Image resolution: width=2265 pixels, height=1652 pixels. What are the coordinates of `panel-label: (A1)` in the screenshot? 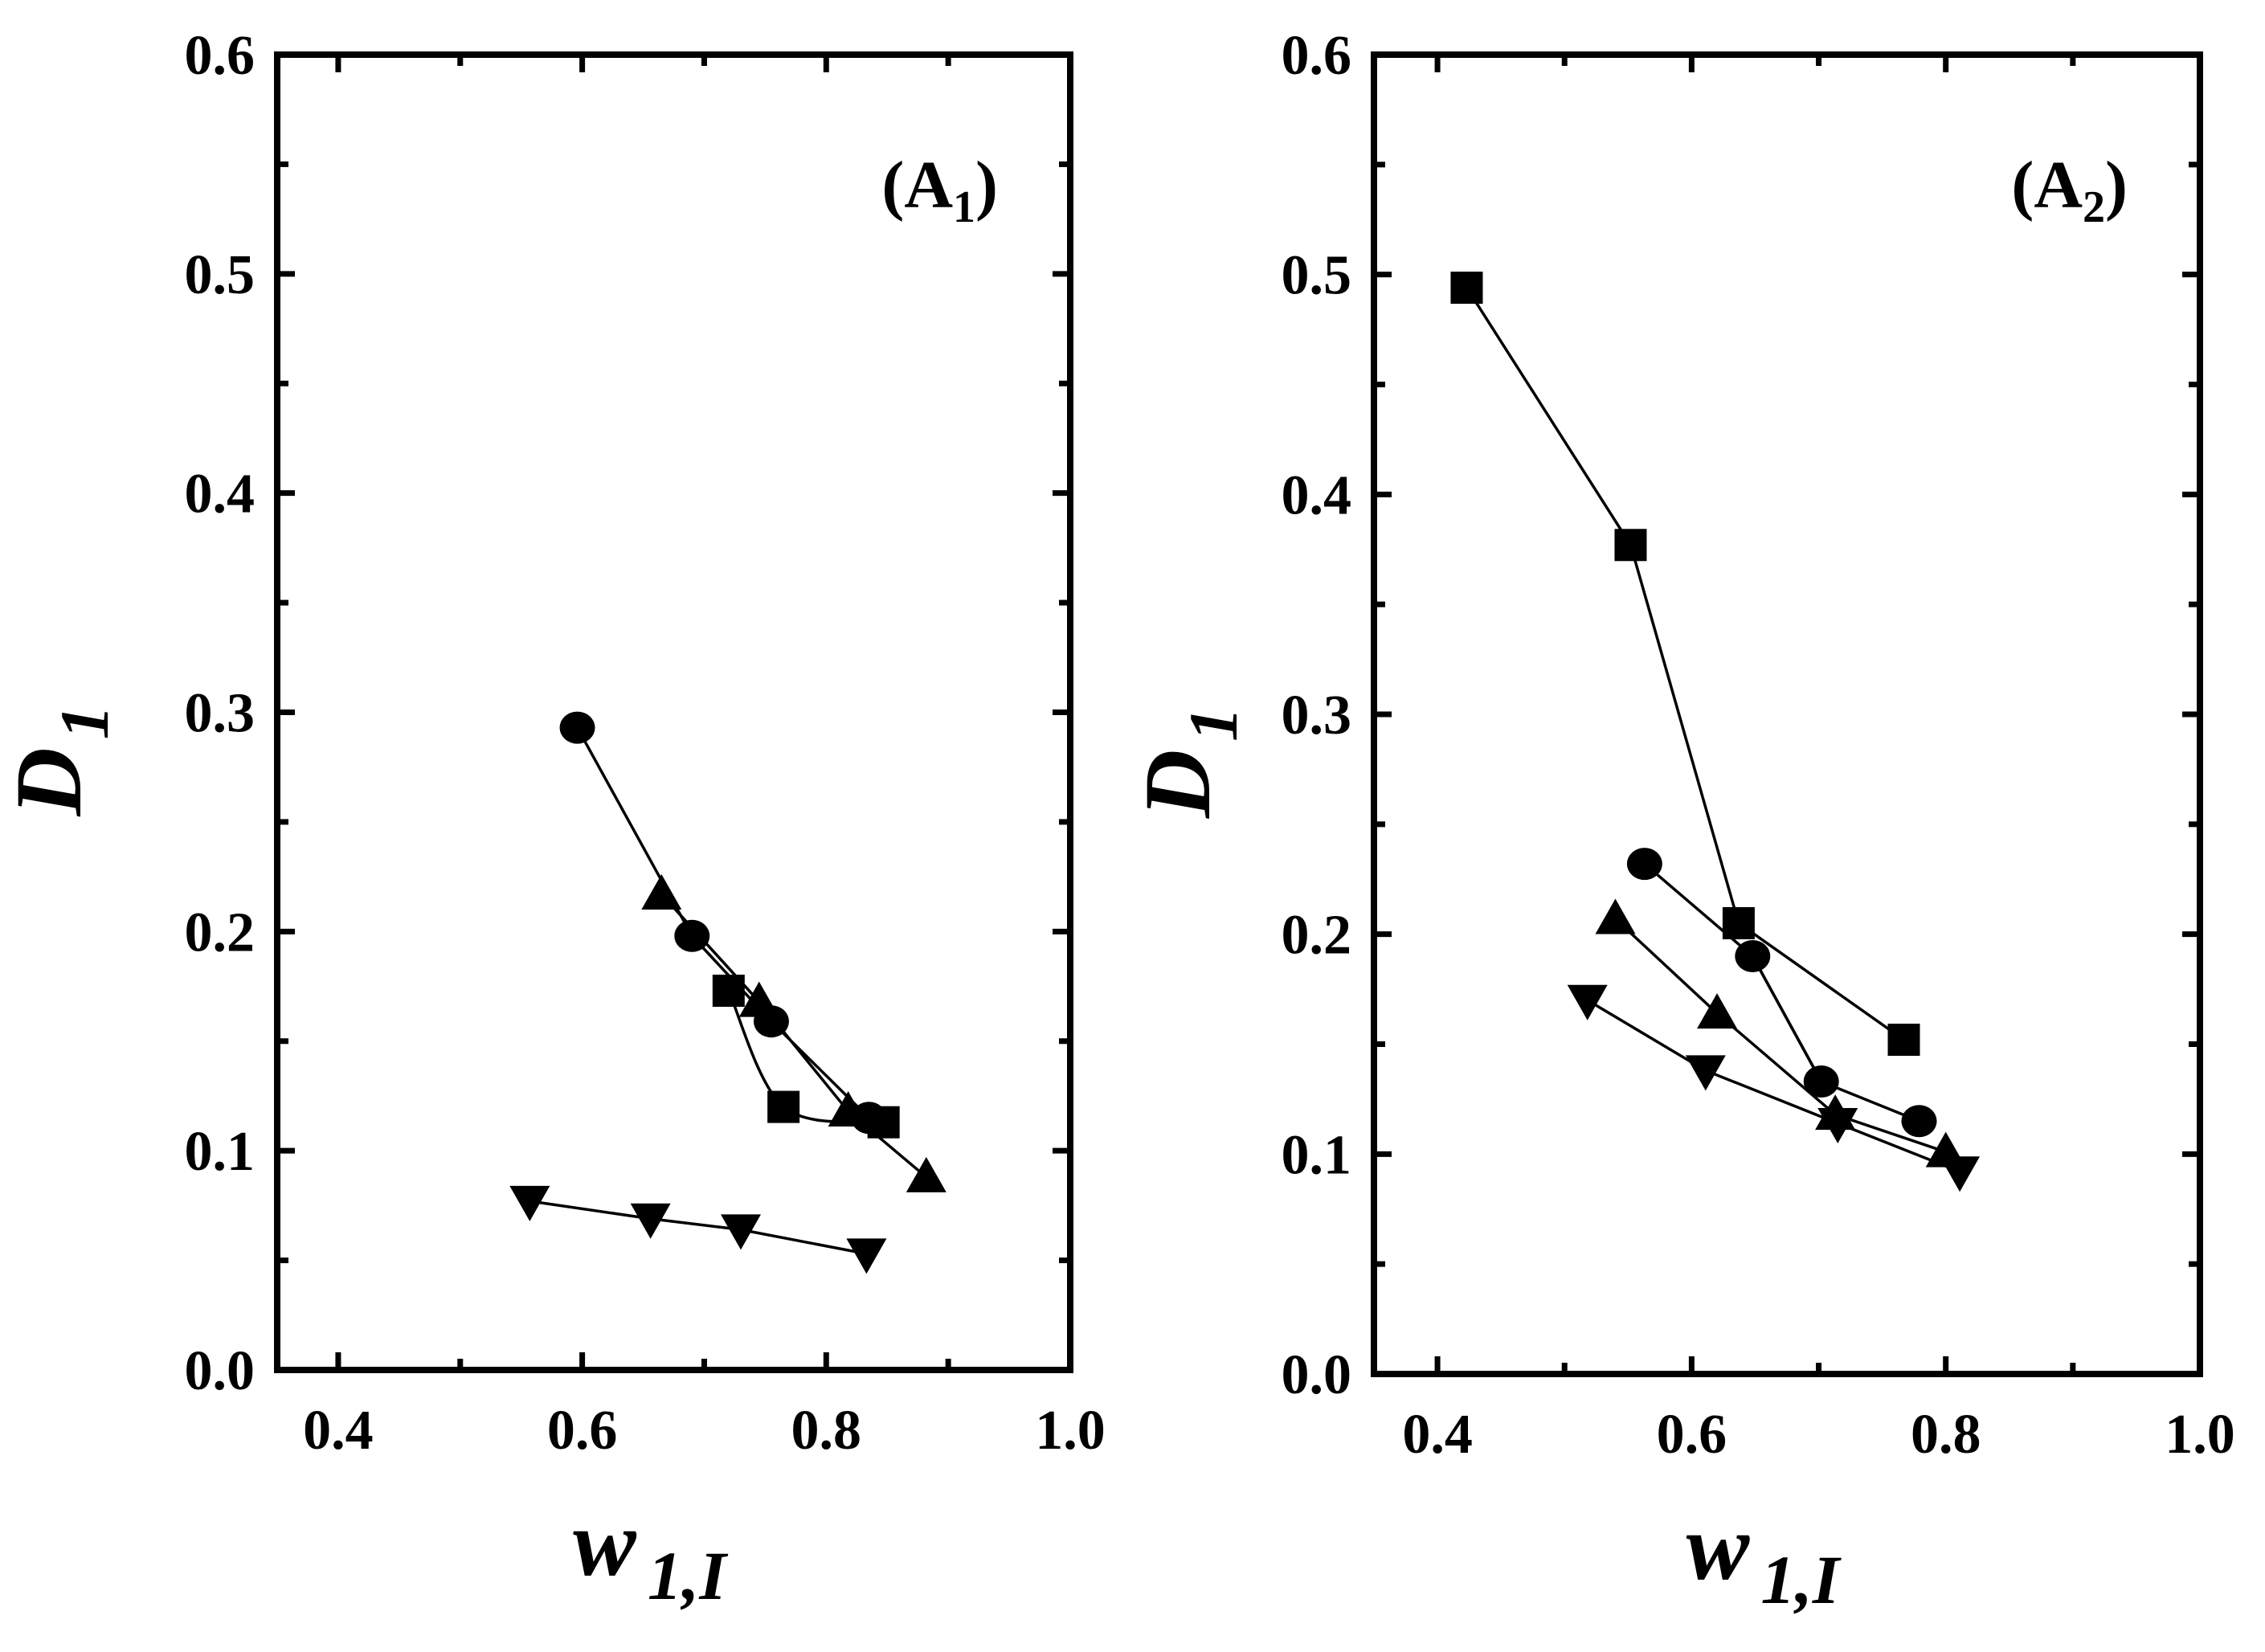 It's located at (939, 190).